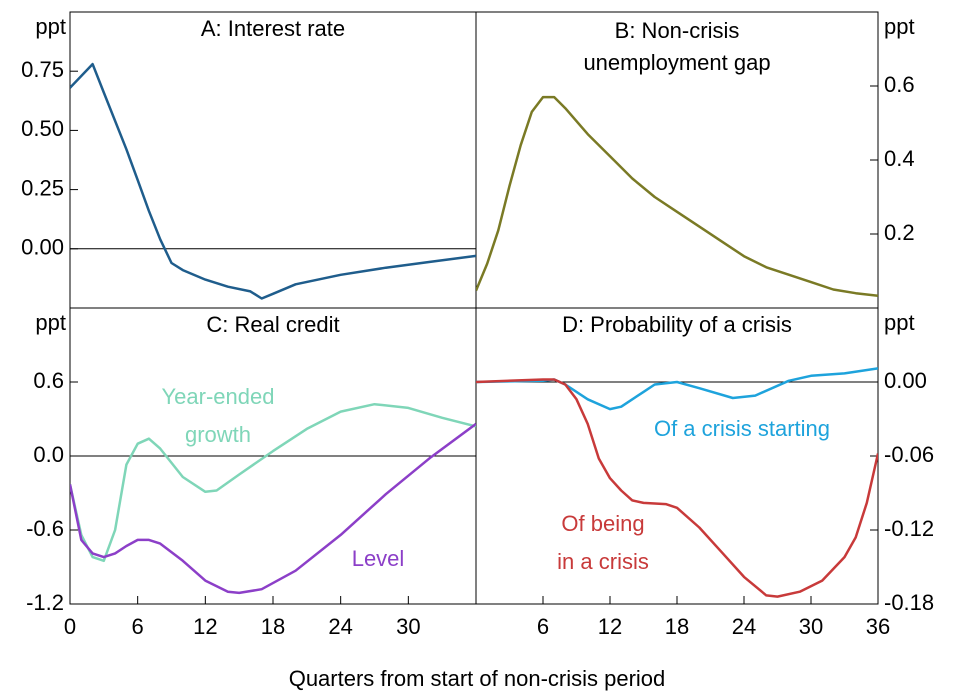 The height and width of the screenshot is (696, 954). Describe the element at coordinates (477, 678) in the screenshot. I see `x-axis-label: Quarters from start of non-crisis period` at that location.